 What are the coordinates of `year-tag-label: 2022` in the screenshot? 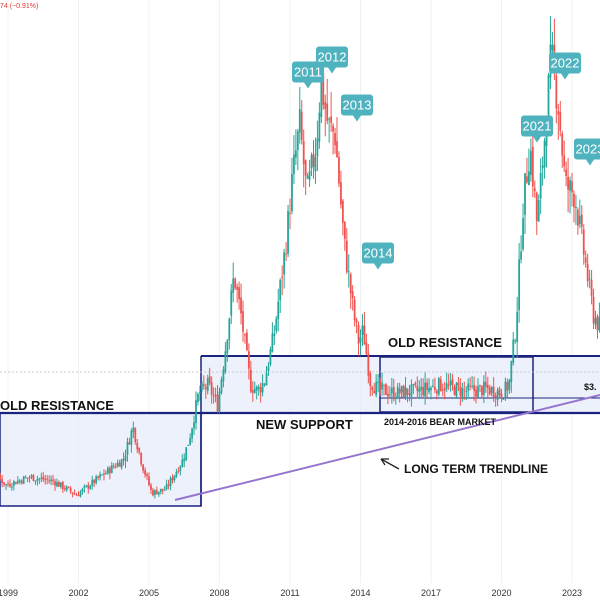 It's located at (565, 63).